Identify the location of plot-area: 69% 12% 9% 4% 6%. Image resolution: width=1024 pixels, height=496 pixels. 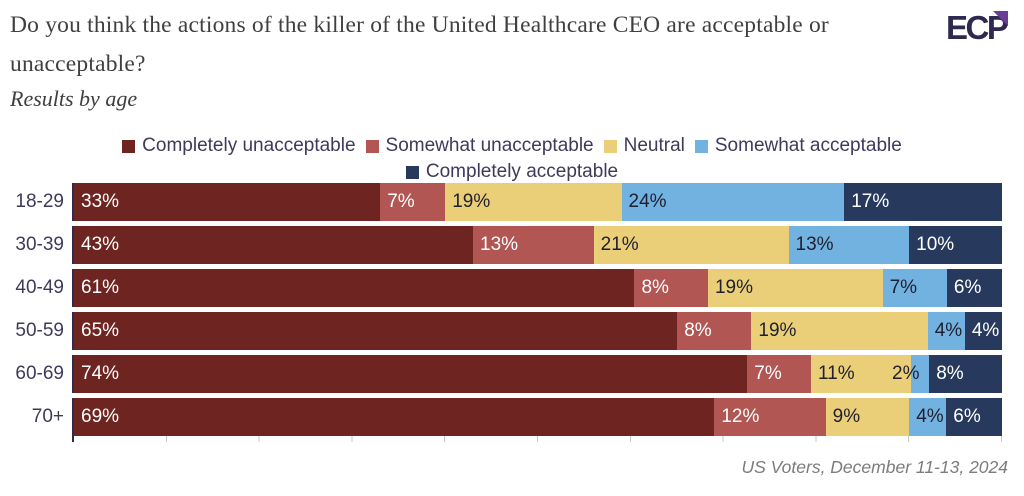
(537, 417).